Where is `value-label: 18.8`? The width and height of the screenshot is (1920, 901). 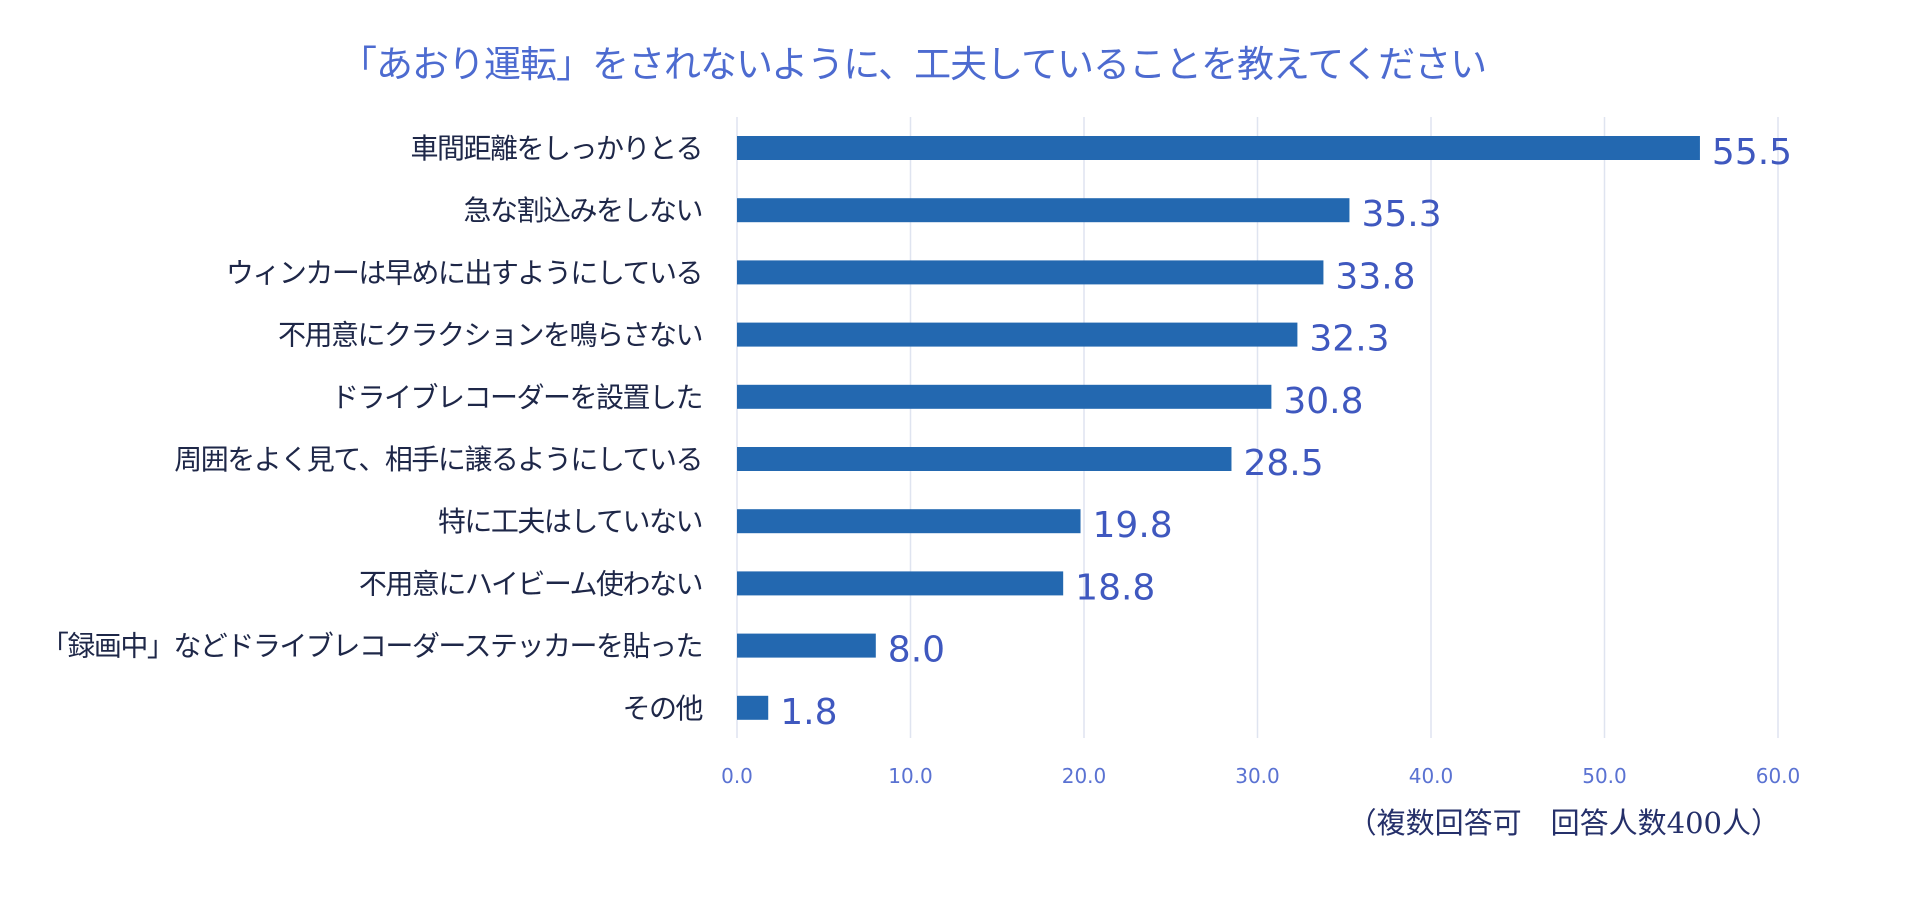 value-label: 18.8 is located at coordinates (1115, 587).